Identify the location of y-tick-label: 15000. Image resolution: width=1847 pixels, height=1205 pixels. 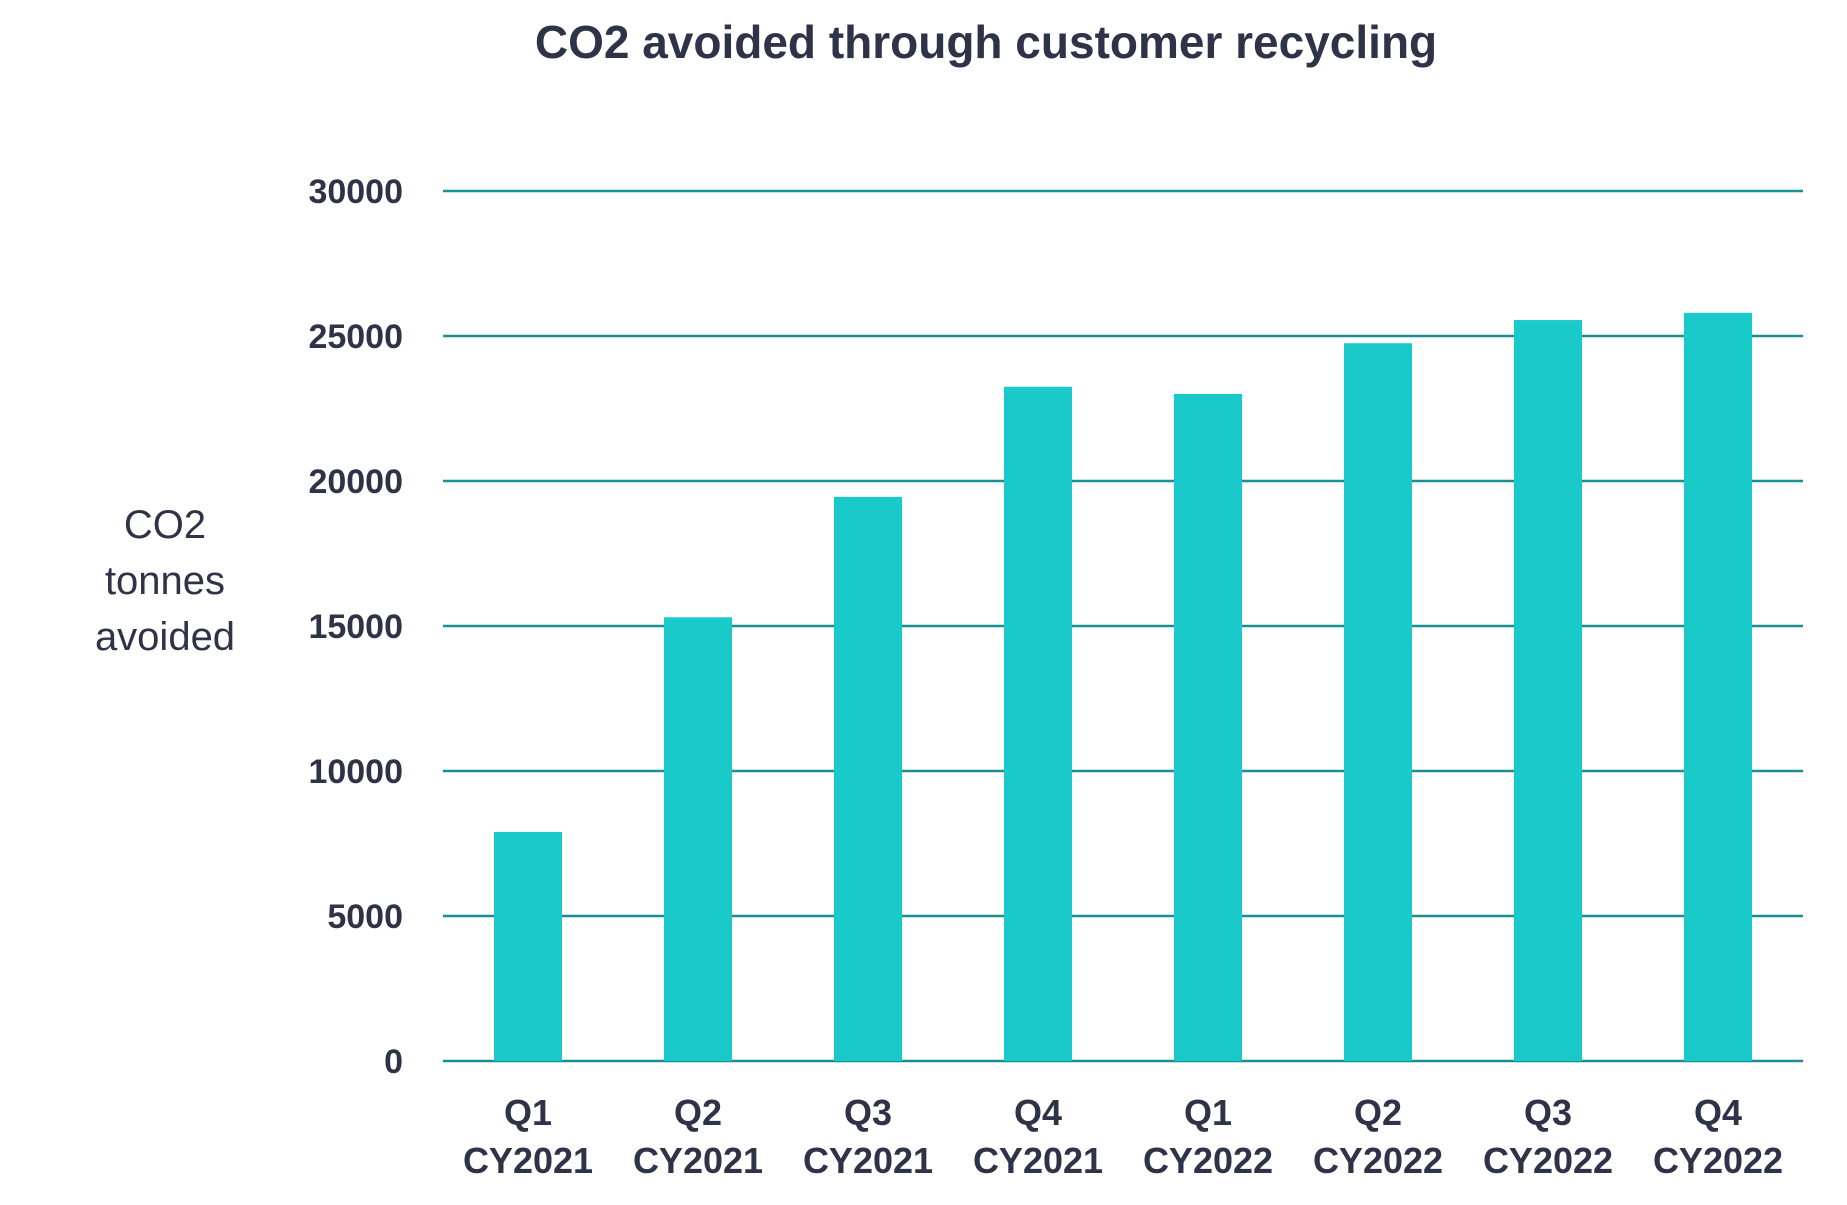
(355, 627).